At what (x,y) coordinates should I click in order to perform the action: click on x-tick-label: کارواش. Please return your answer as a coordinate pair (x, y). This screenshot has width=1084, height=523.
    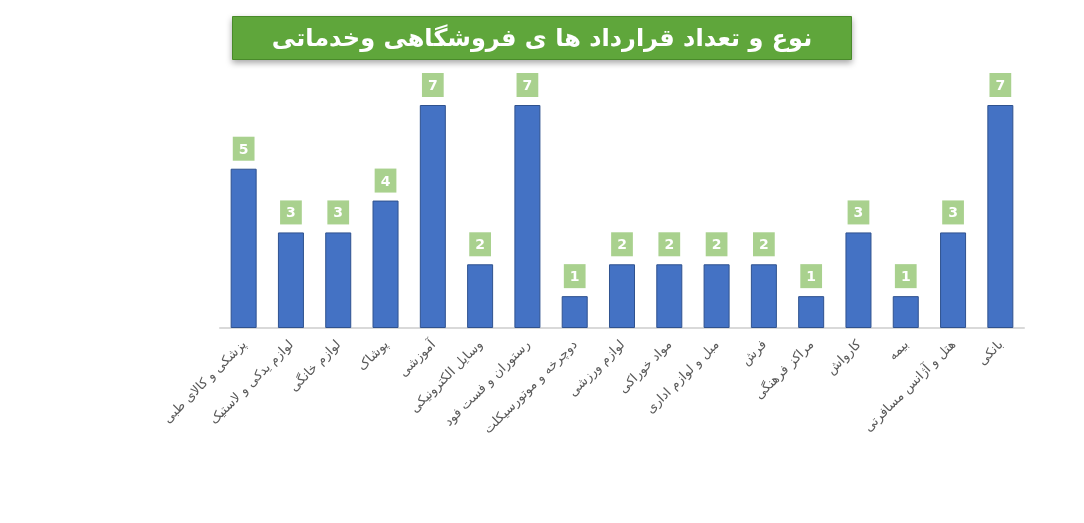
    Looking at the image, I should click on (844, 357).